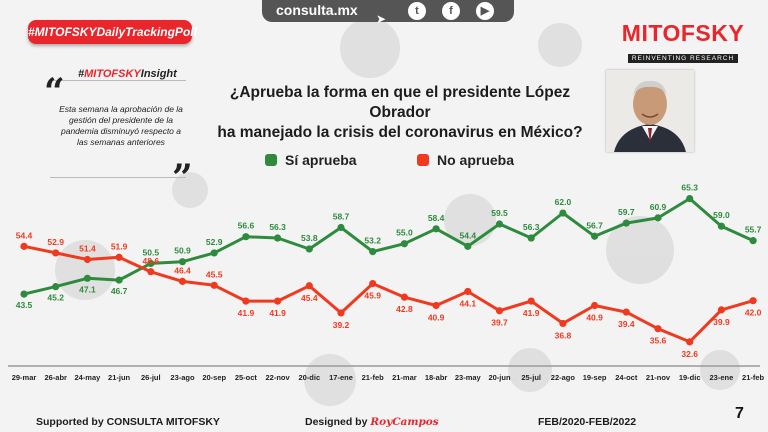 This screenshot has height=432, width=768. What do you see at coordinates (587, 422) in the screenshot?
I see `footer-period: FEB/2020-FEB/2022` at bounding box center [587, 422].